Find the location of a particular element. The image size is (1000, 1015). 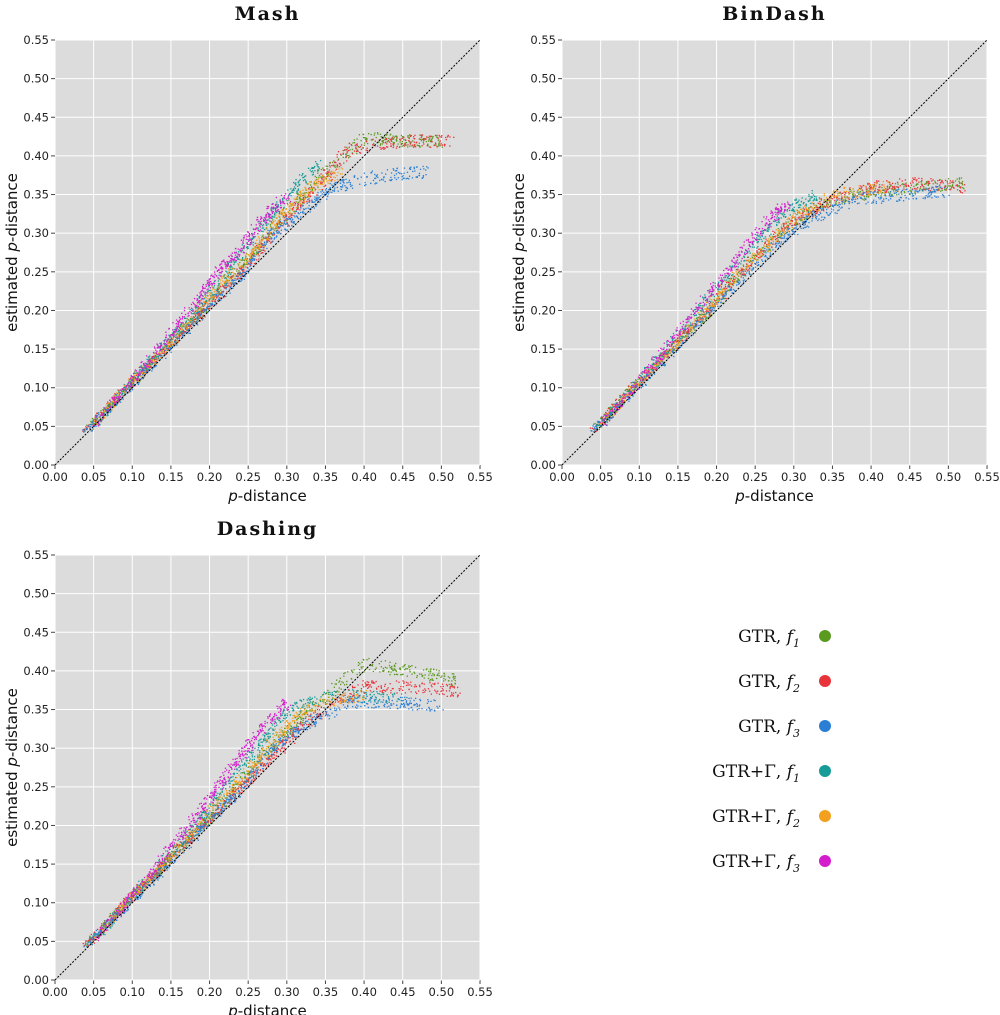

x-tick-label: 0.55 is located at coordinates (987, 477).